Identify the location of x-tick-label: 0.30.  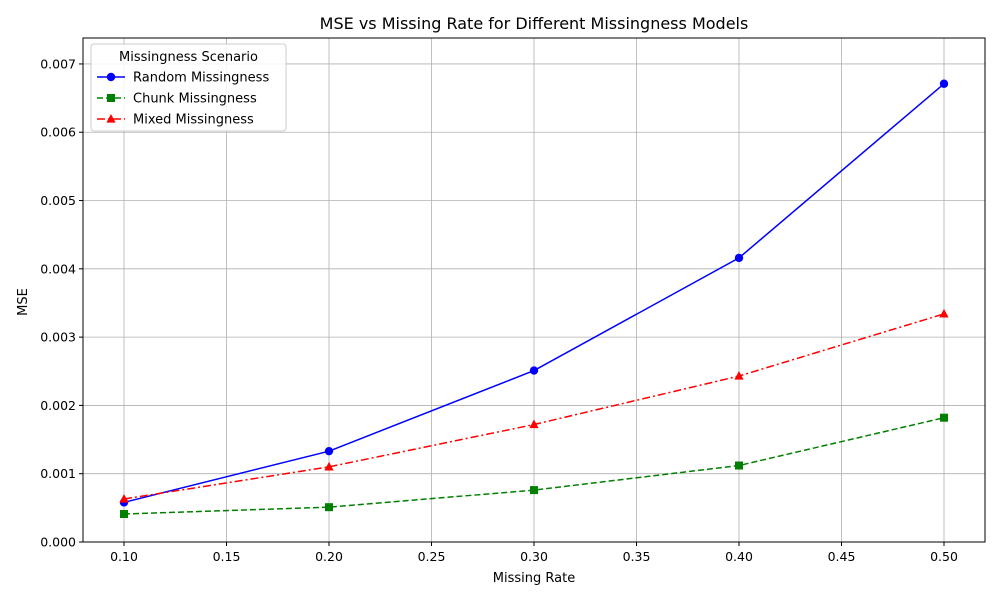
(534, 556).